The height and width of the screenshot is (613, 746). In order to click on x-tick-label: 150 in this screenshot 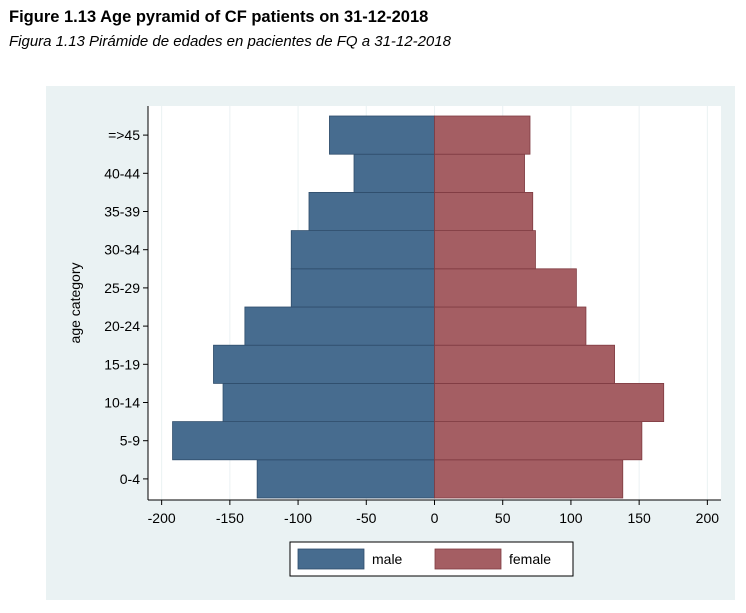, I will do `click(639, 518)`.